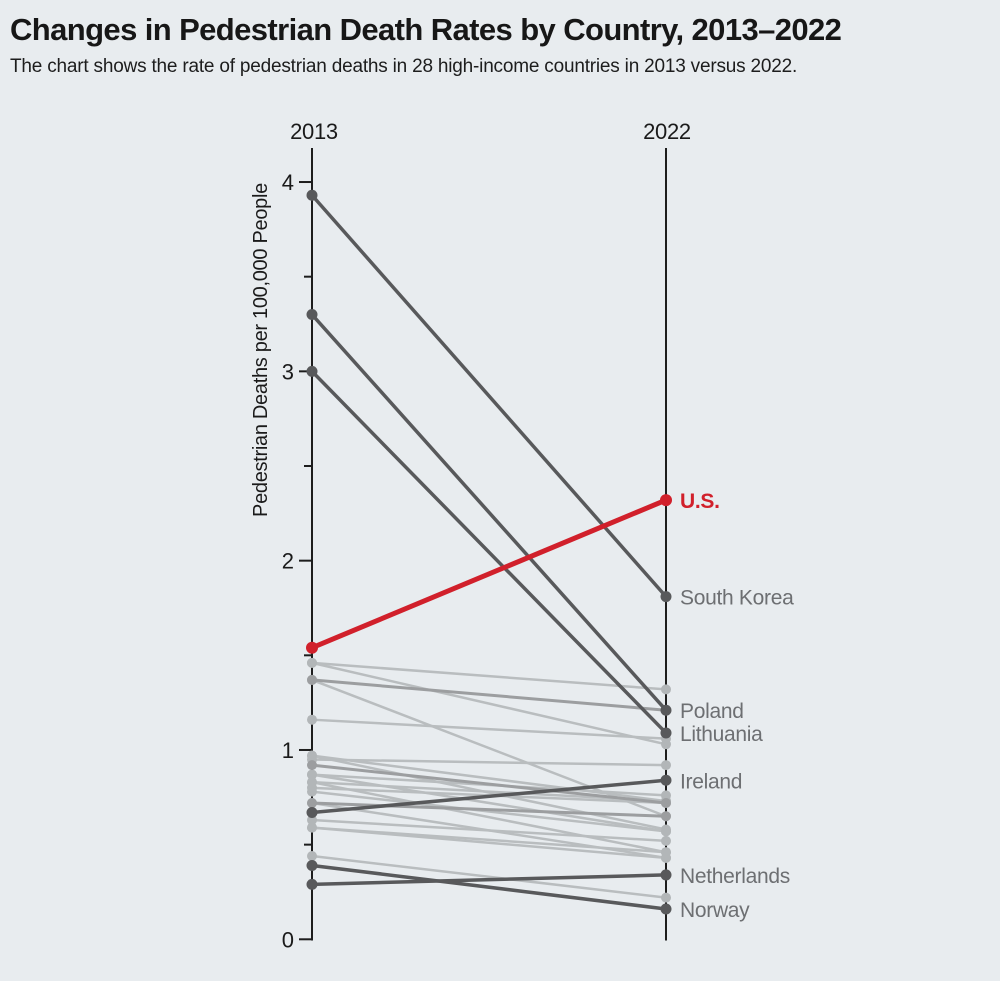 Image resolution: width=1000 pixels, height=981 pixels. Describe the element at coordinates (312, 647) in the screenshot. I see `data-point-us-2013` at that location.